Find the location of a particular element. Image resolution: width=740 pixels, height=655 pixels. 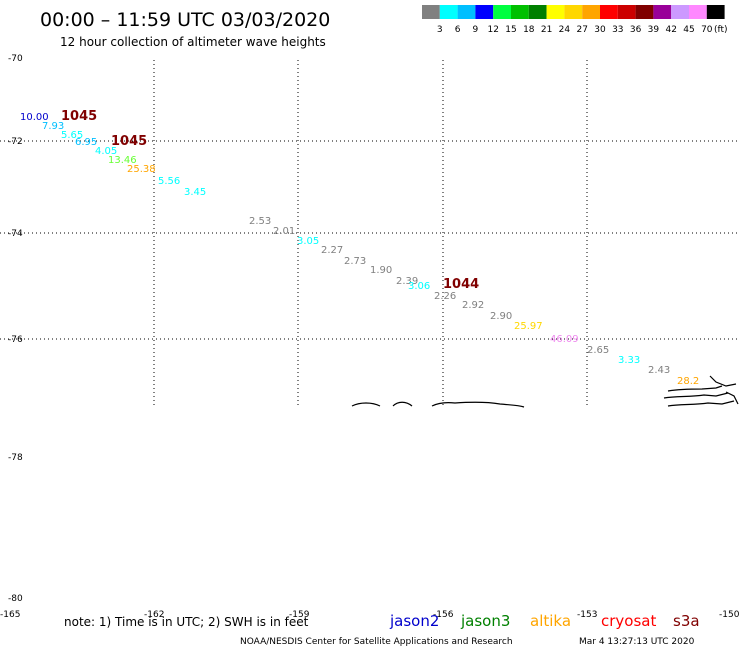

wave-height-label: 46.09 is located at coordinates (564, 339).